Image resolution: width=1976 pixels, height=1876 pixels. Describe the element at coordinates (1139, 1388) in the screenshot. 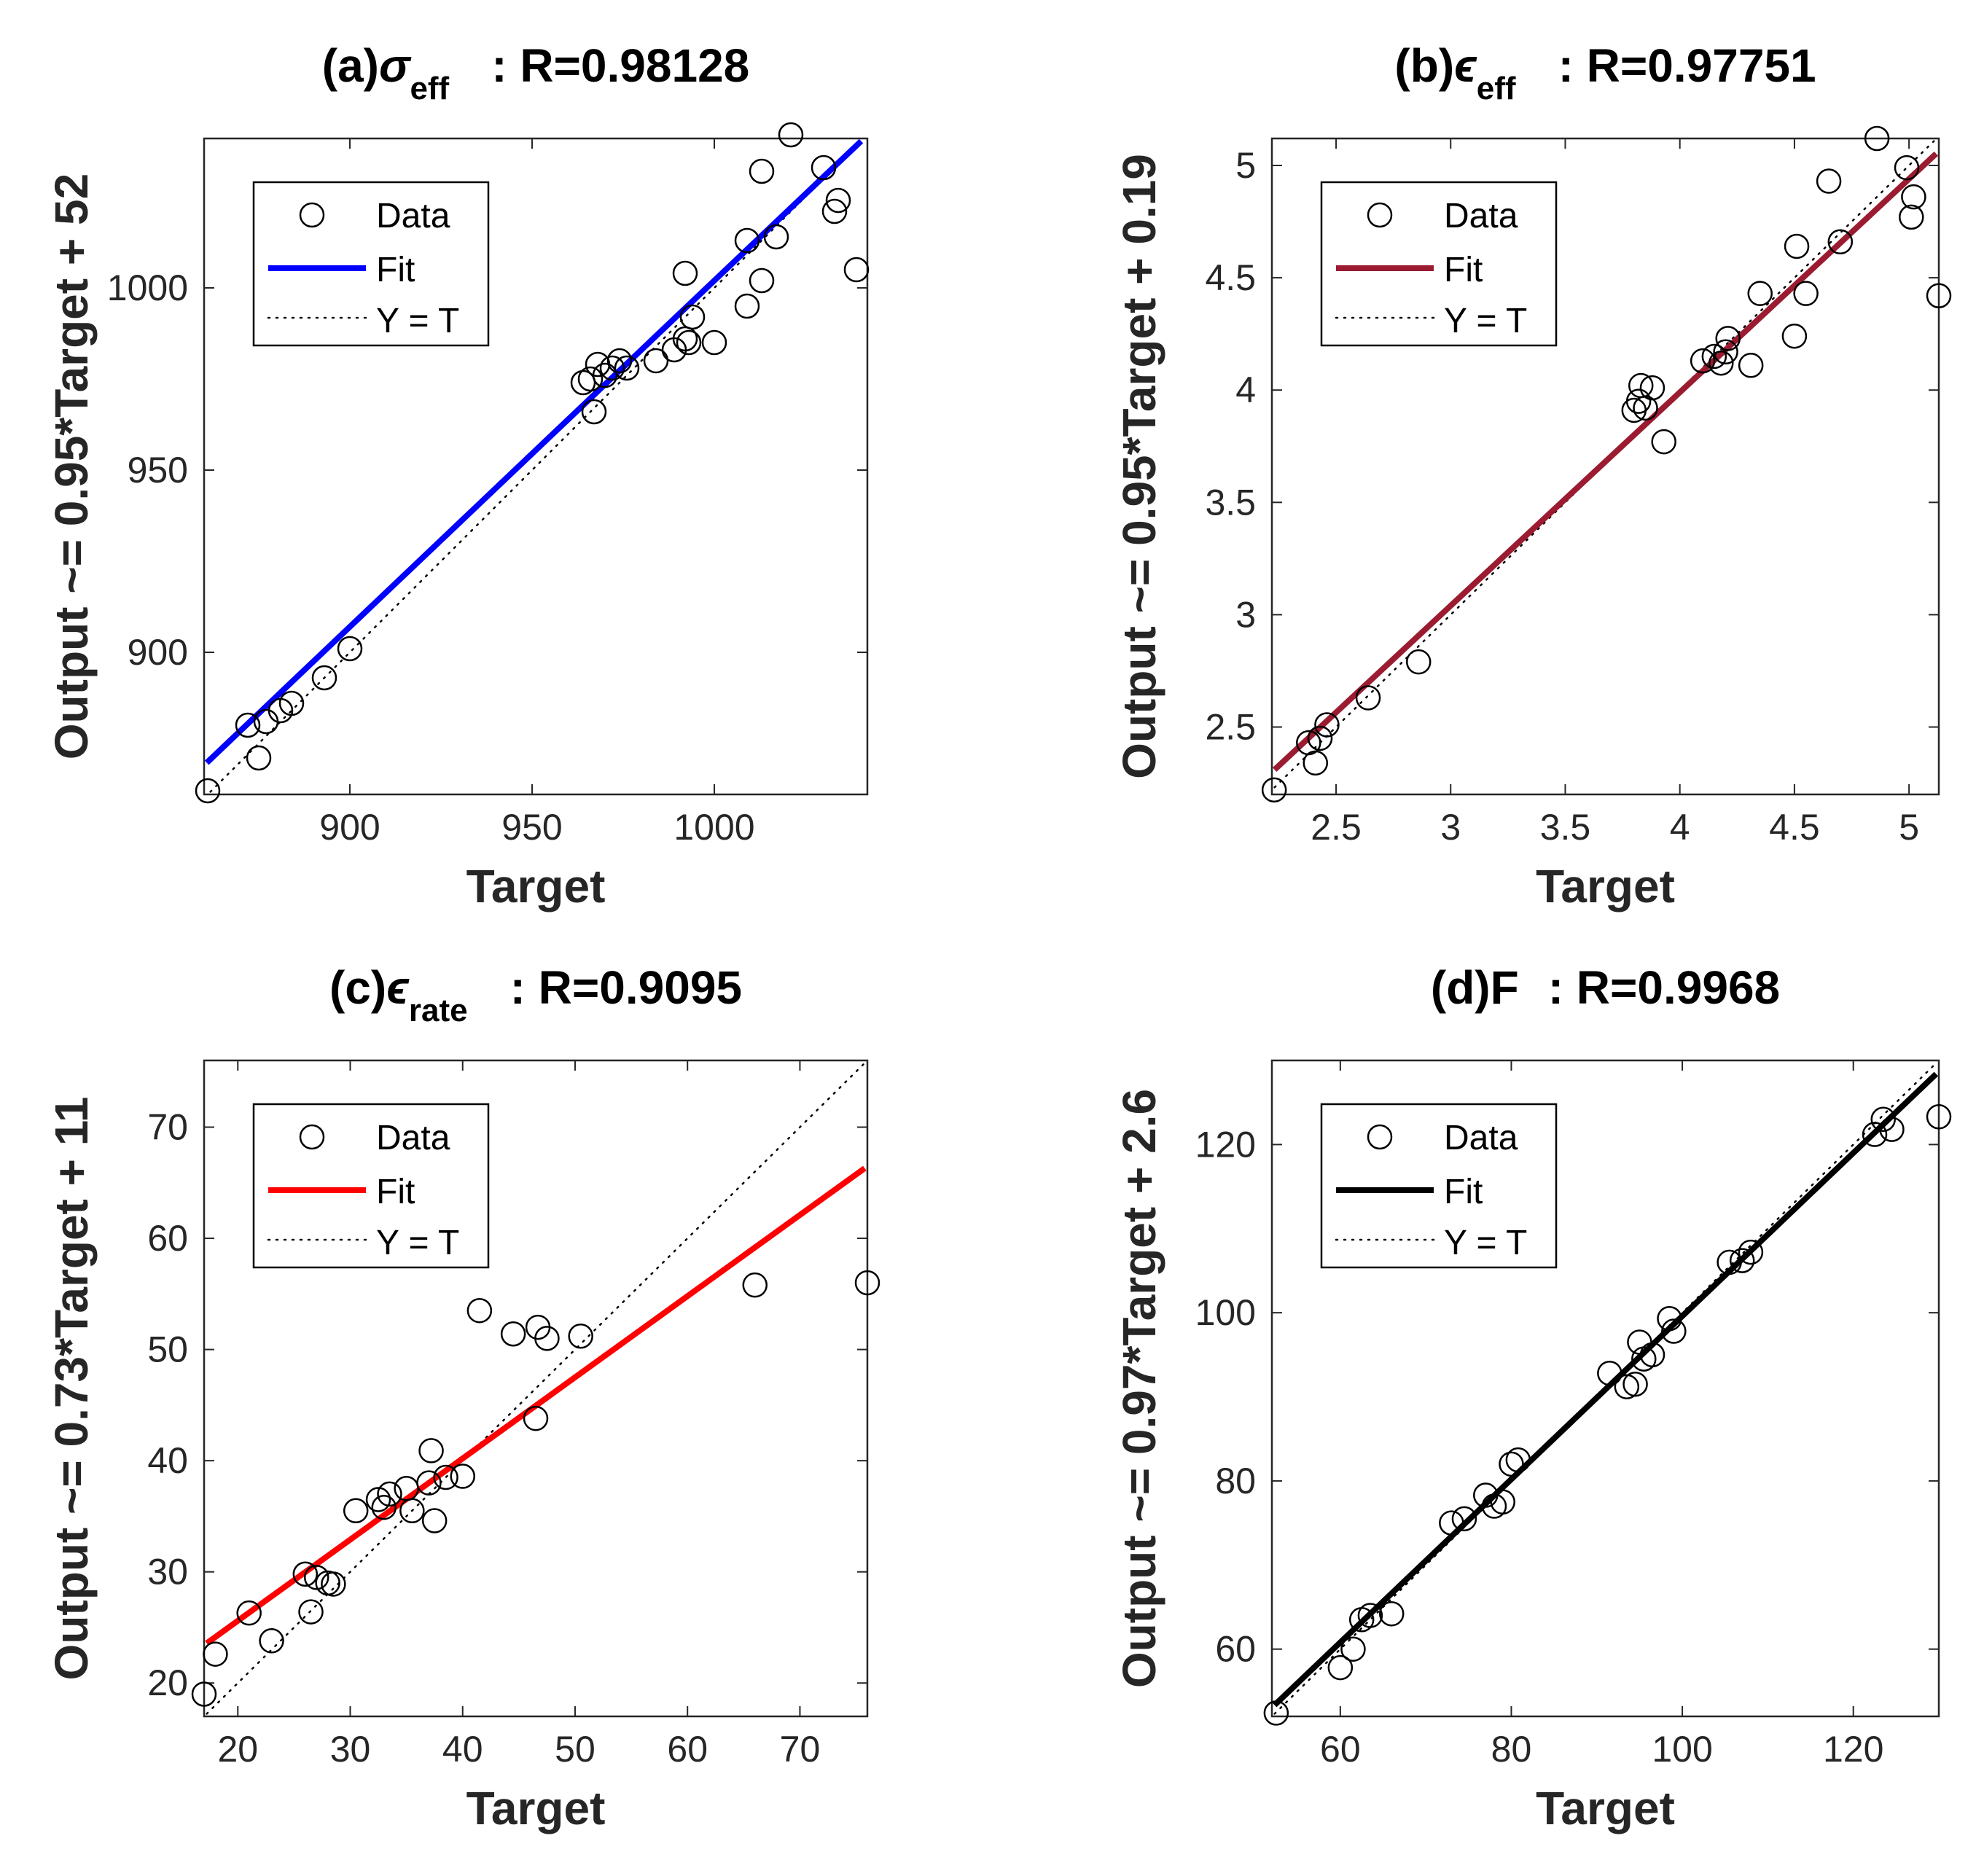

I see `y-axis-label: Output ~= 0.97*Target + 2.6` at that location.